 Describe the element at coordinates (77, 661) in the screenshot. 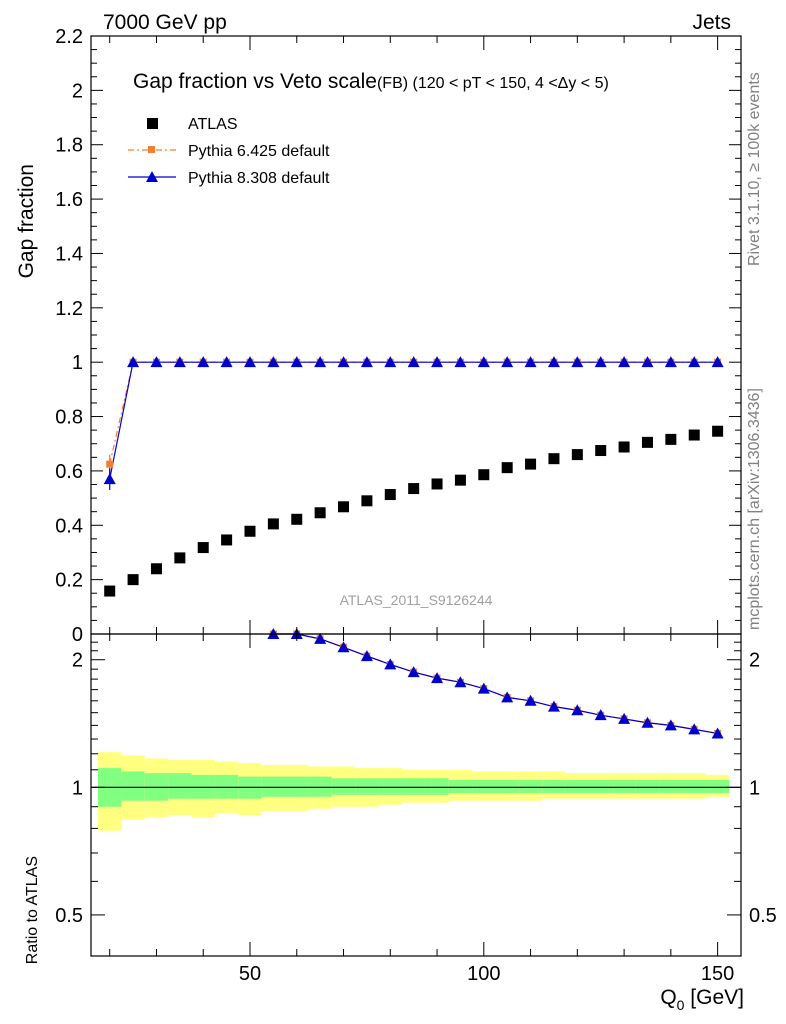

I see `ratio-y-tick-label-left: 2` at that location.